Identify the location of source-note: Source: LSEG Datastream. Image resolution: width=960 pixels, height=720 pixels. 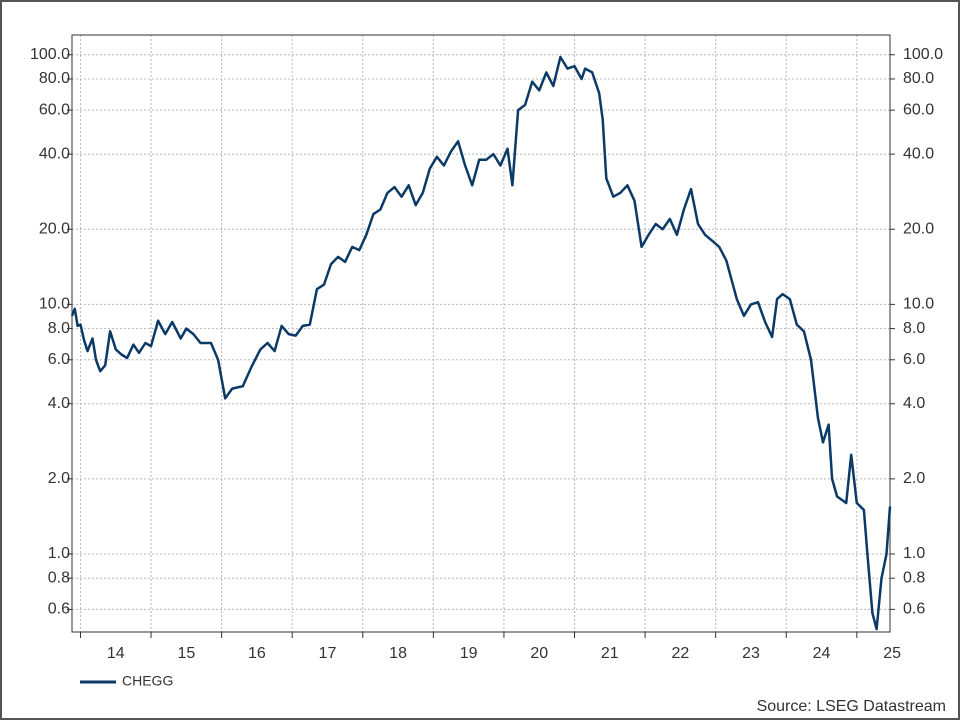
(851, 706).